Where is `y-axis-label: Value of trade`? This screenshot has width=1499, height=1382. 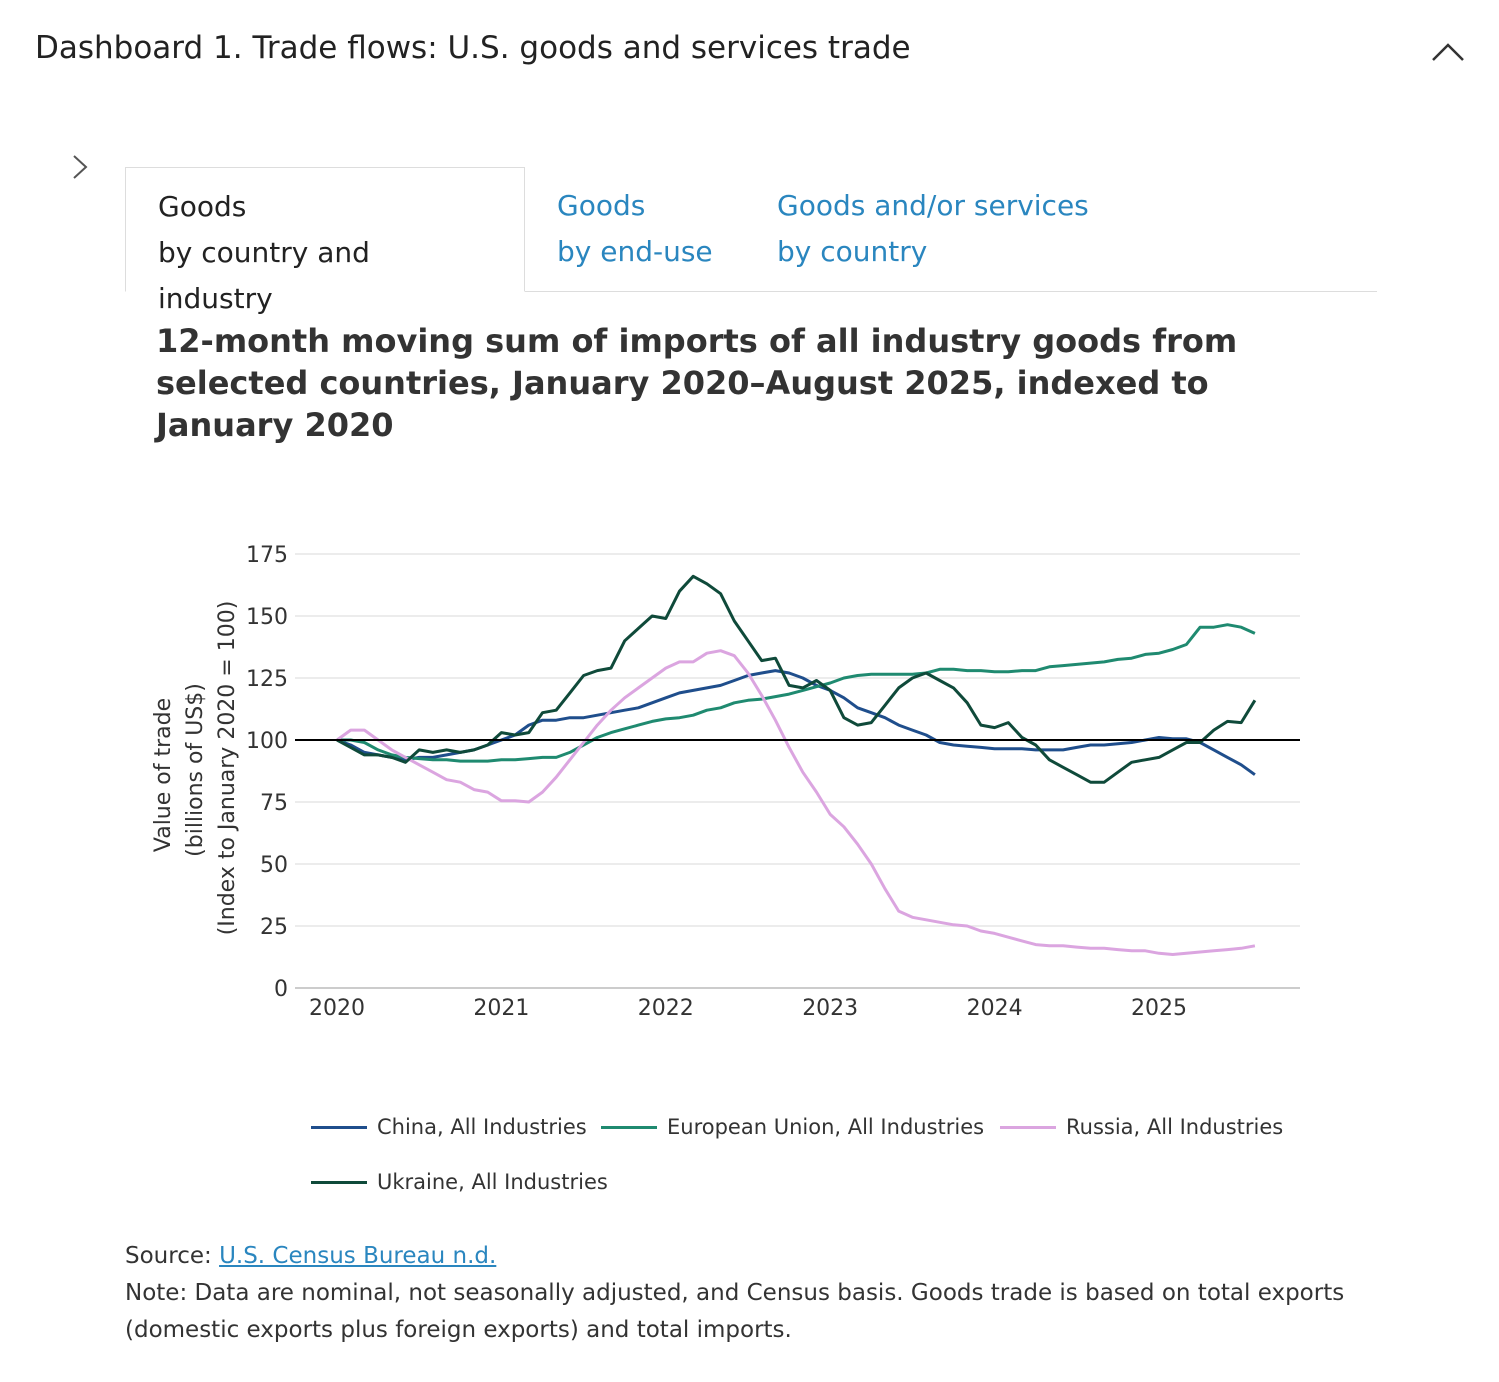 y-axis-label: Value of trade is located at coordinates (163, 775).